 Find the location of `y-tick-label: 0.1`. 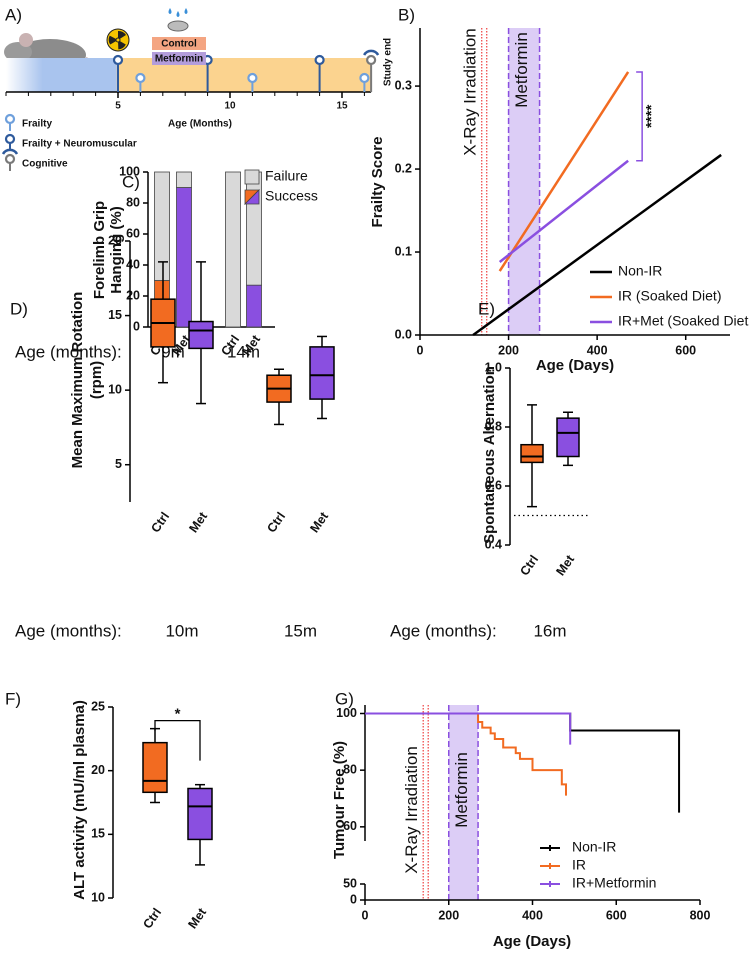

y-tick-label: 0.1 is located at coordinates (403, 251).